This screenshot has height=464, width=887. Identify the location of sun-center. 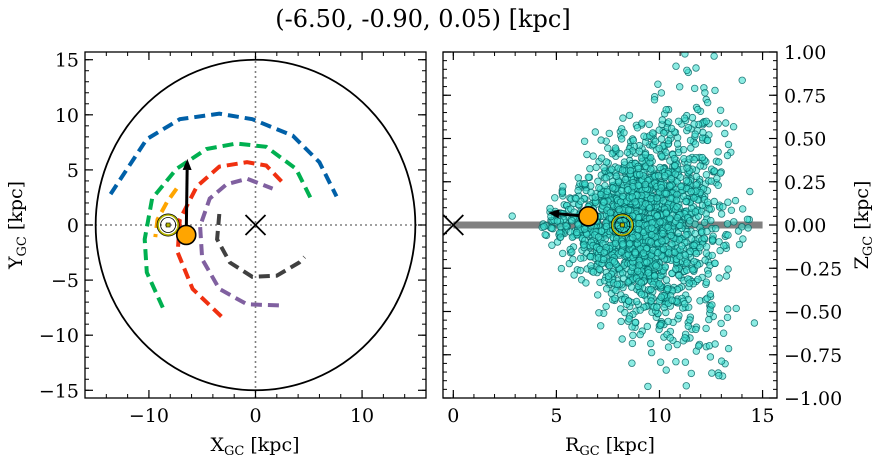
(168, 225).